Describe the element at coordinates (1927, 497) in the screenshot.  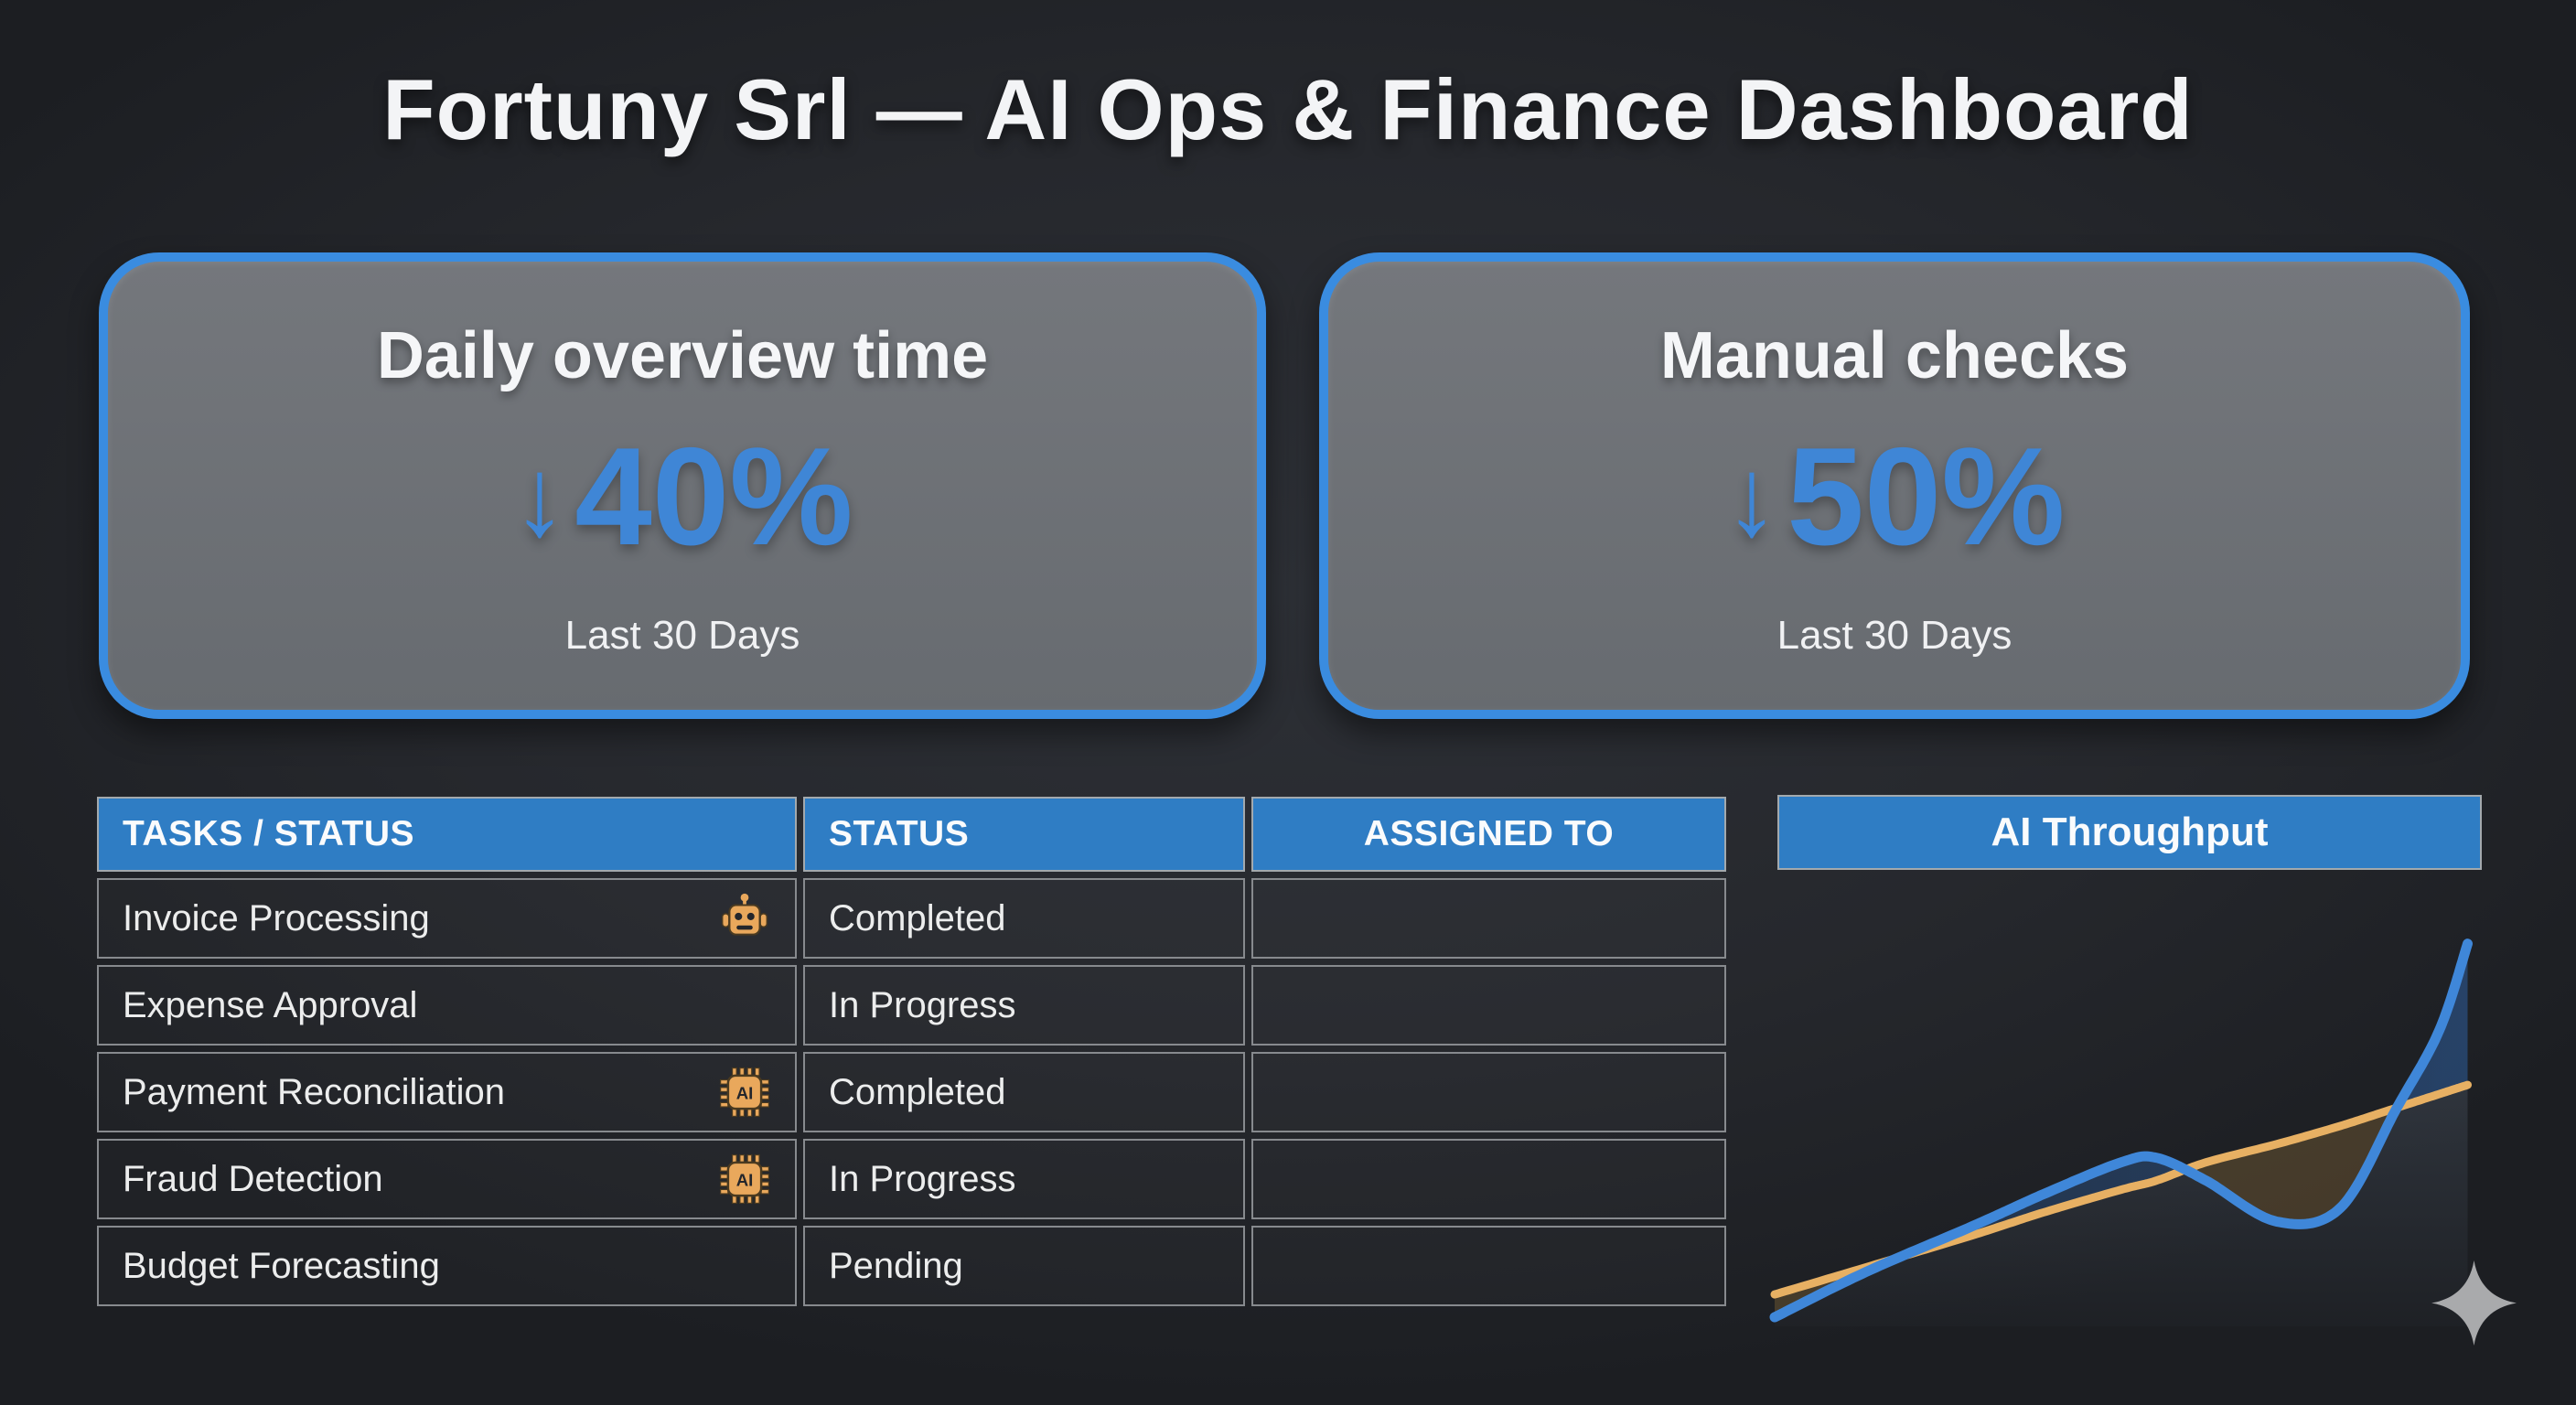
I see `metric-percent: 50%` at that location.